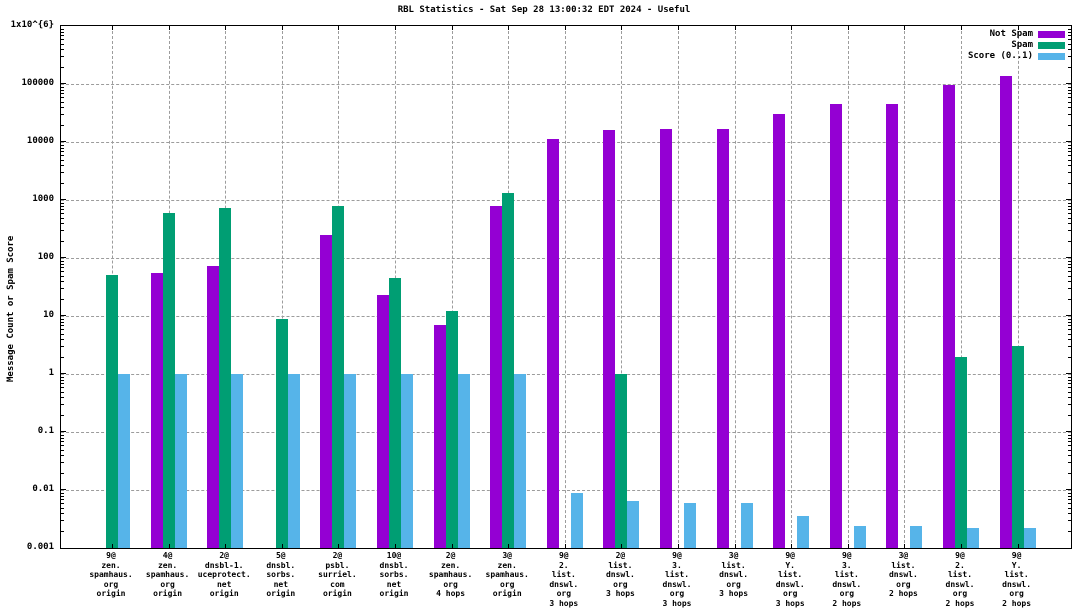 The width and height of the screenshot is (1088, 612). I want to click on x-category-label: 3@ list. dnswl. org 2 hops, so click(903, 574).